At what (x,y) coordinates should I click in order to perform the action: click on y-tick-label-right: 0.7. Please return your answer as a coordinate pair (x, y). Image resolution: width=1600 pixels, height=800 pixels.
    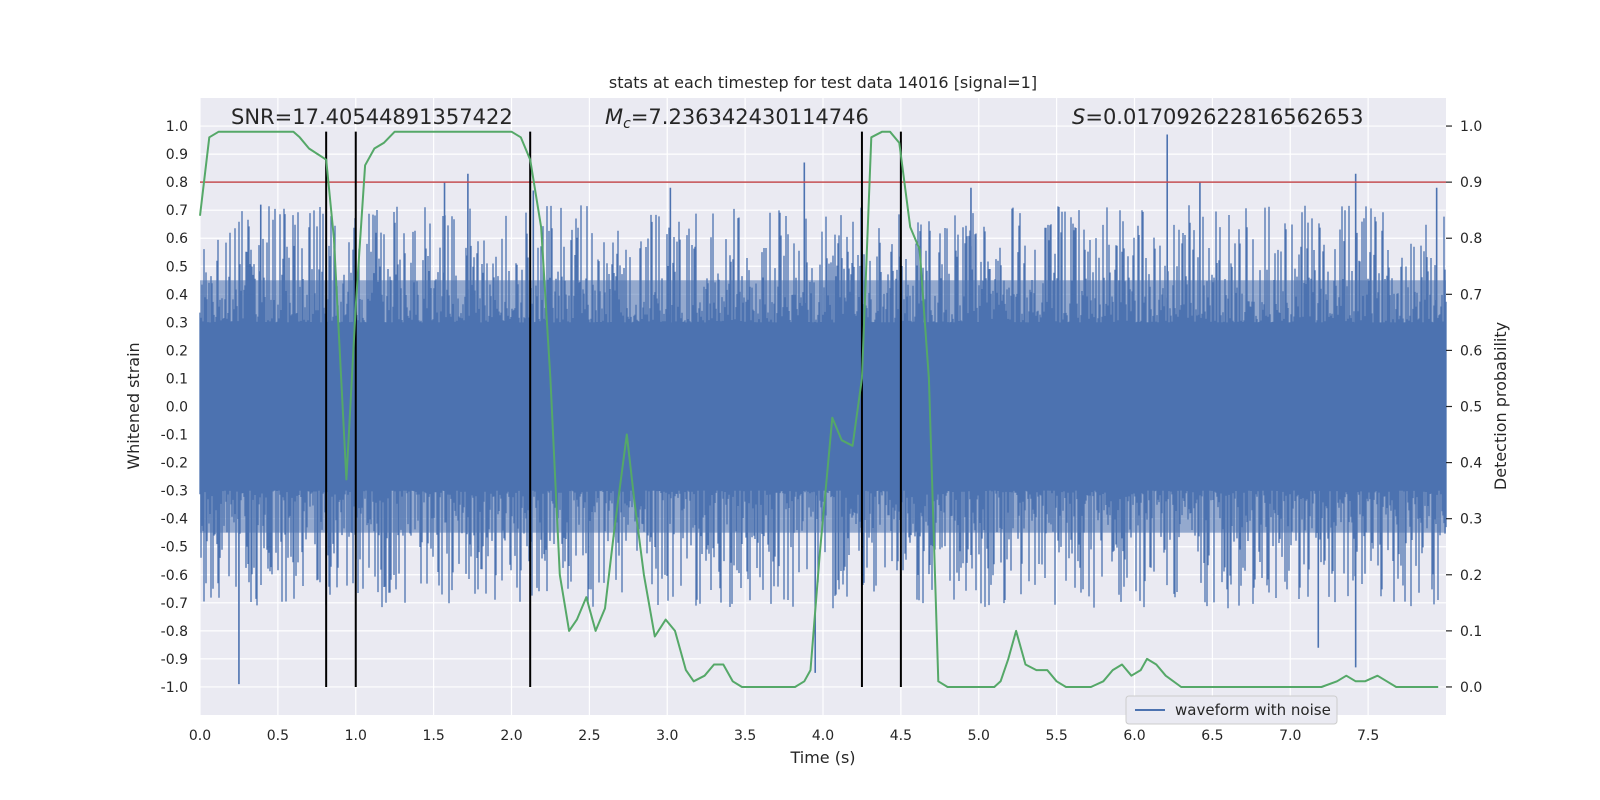
    Looking at the image, I should click on (1471, 295).